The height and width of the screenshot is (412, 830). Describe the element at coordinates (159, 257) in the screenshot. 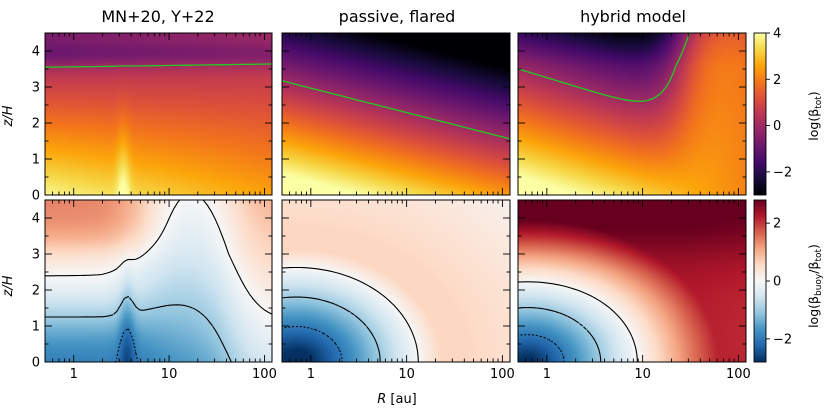

I see `contour-bottom-1-solid` at that location.